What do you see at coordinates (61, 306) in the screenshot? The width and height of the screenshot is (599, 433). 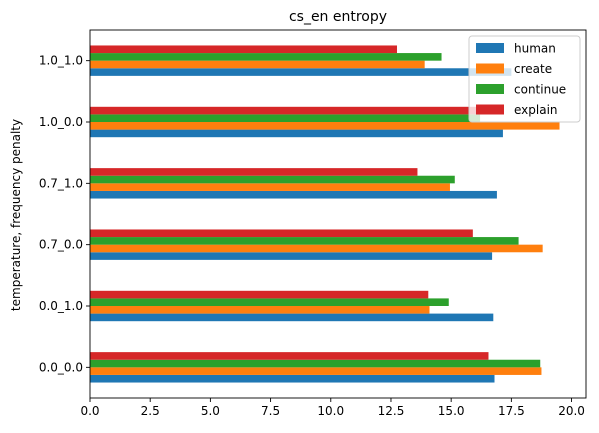 I see `y-tick-label: 0.0_1.0` at bounding box center [61, 306].